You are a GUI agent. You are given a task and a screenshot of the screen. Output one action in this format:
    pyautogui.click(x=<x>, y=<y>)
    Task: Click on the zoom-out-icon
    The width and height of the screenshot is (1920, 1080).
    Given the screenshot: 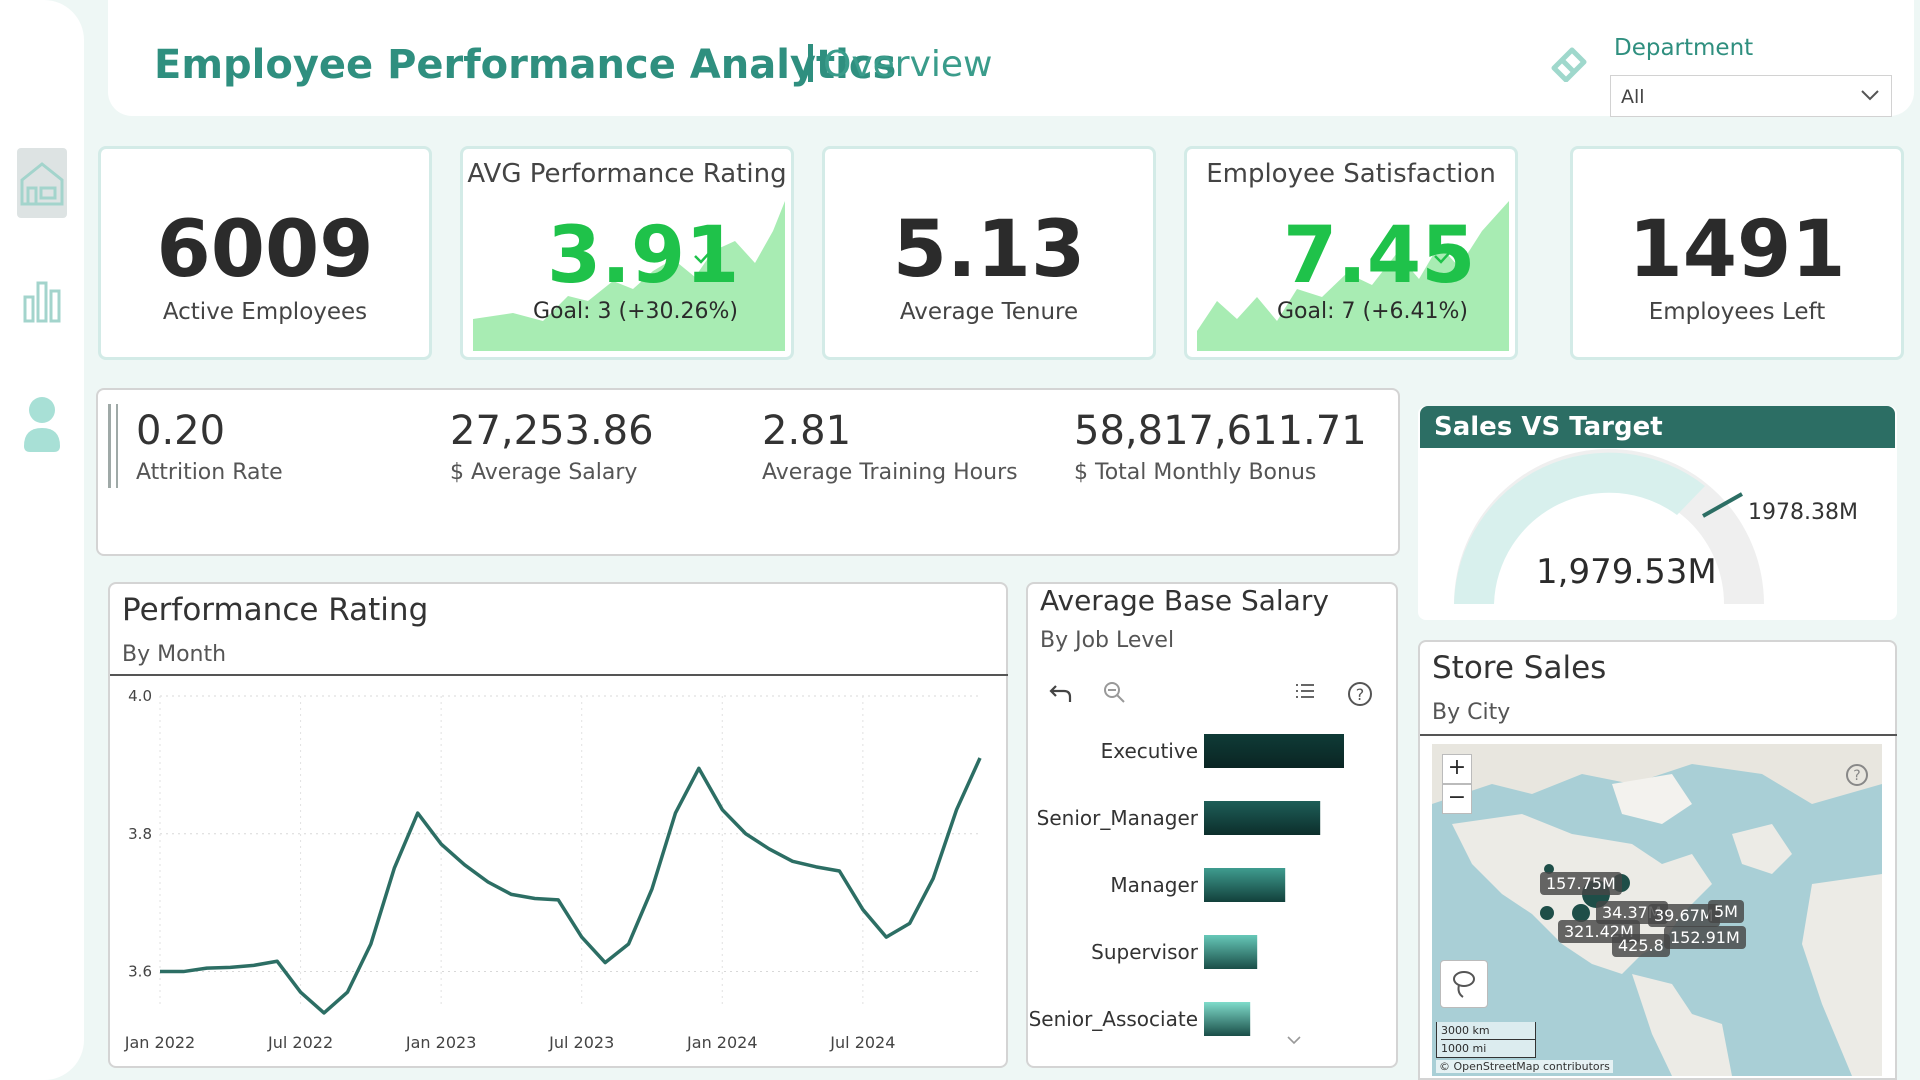 What is the action you would take?
    pyautogui.click(x=1115, y=693)
    